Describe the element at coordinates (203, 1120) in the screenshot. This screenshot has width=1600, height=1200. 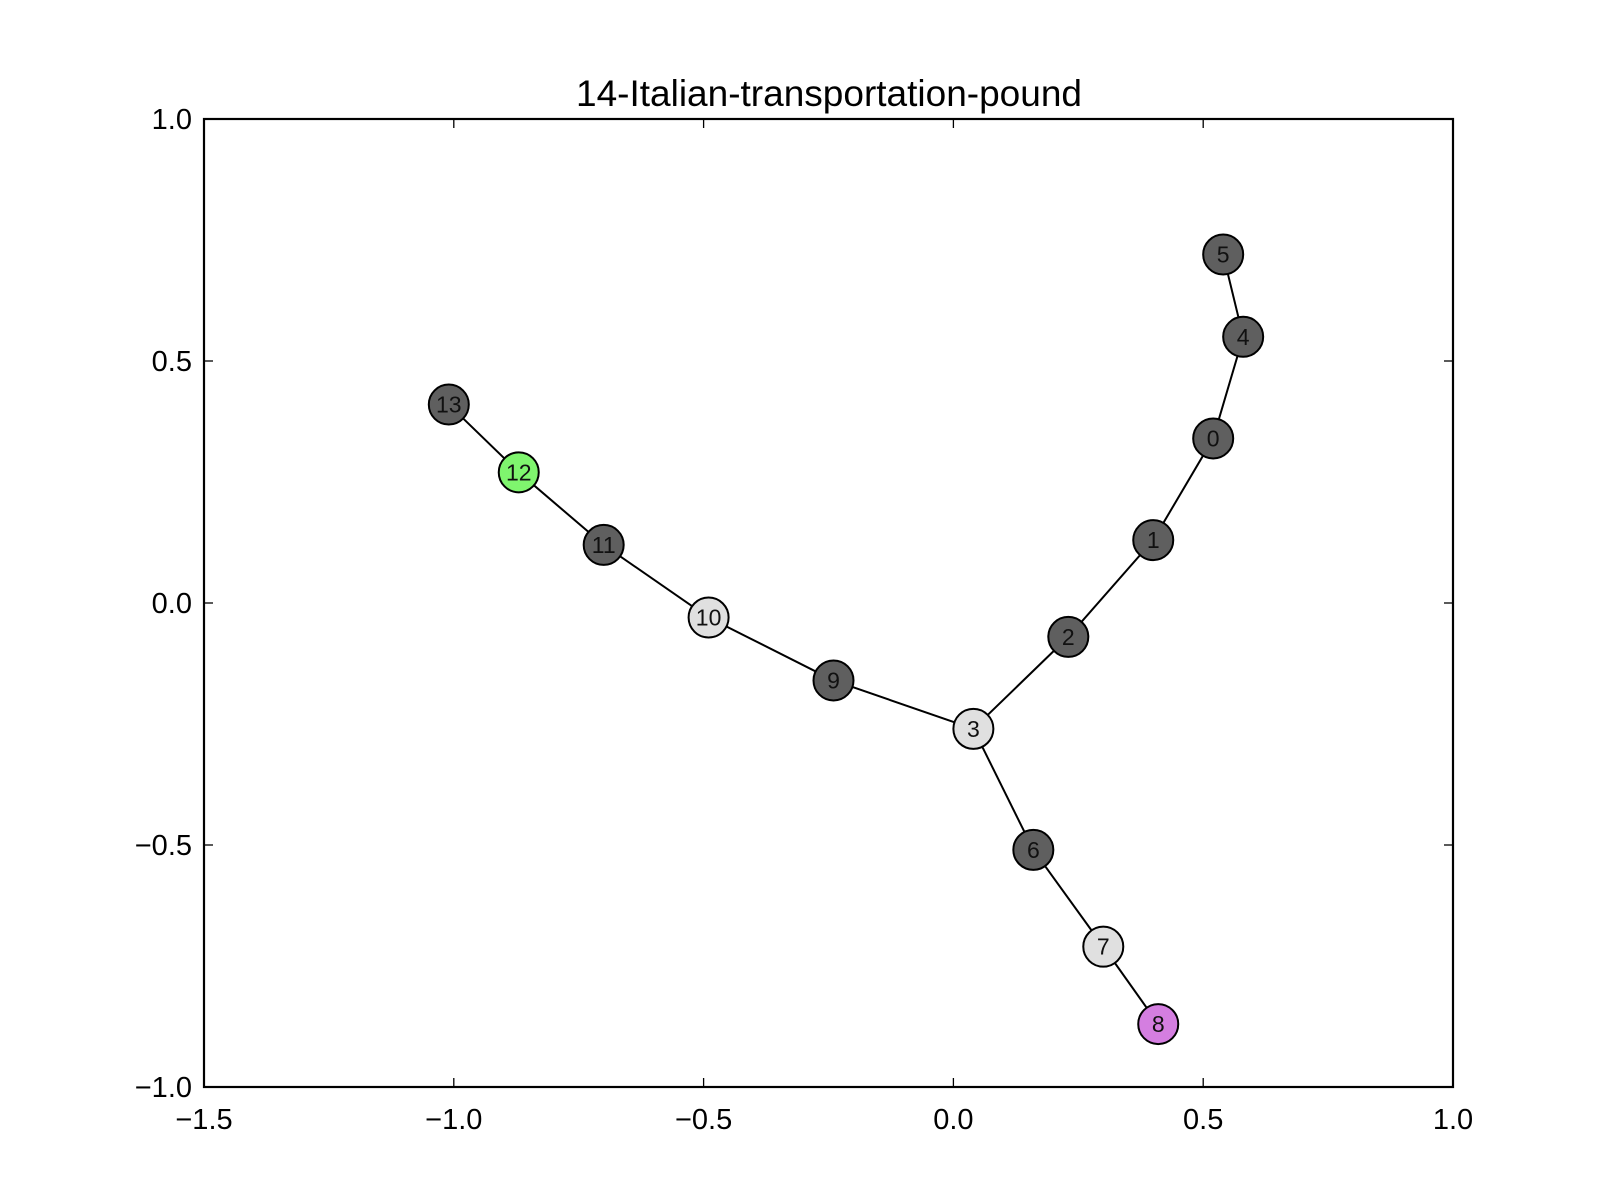
I see `x-tick-label-0: −1.5` at that location.